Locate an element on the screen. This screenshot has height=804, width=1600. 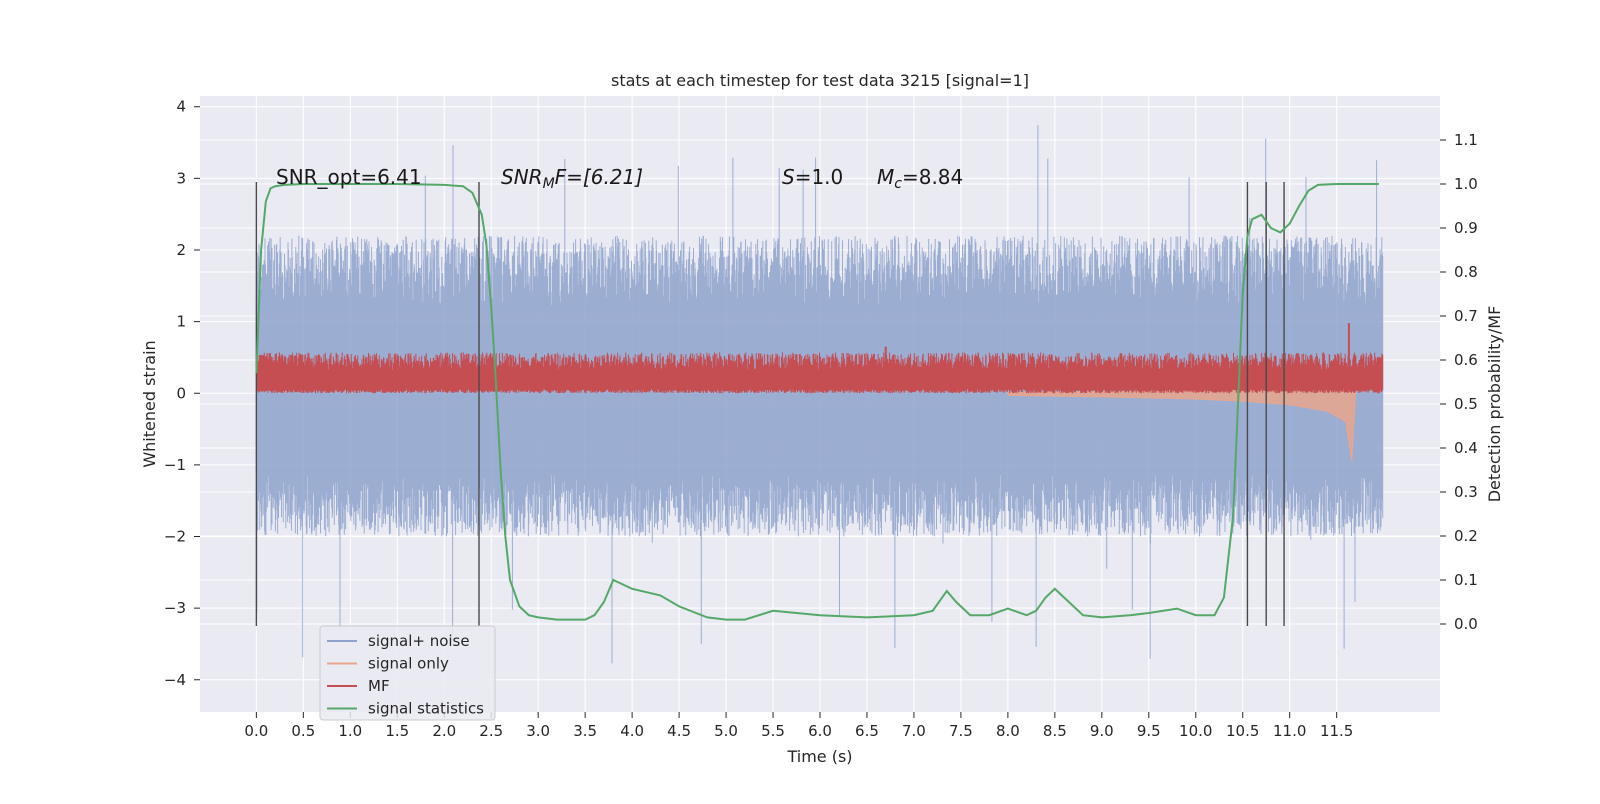
annotation-snr-opt: SNR_opt=6.41 is located at coordinates (349, 177).